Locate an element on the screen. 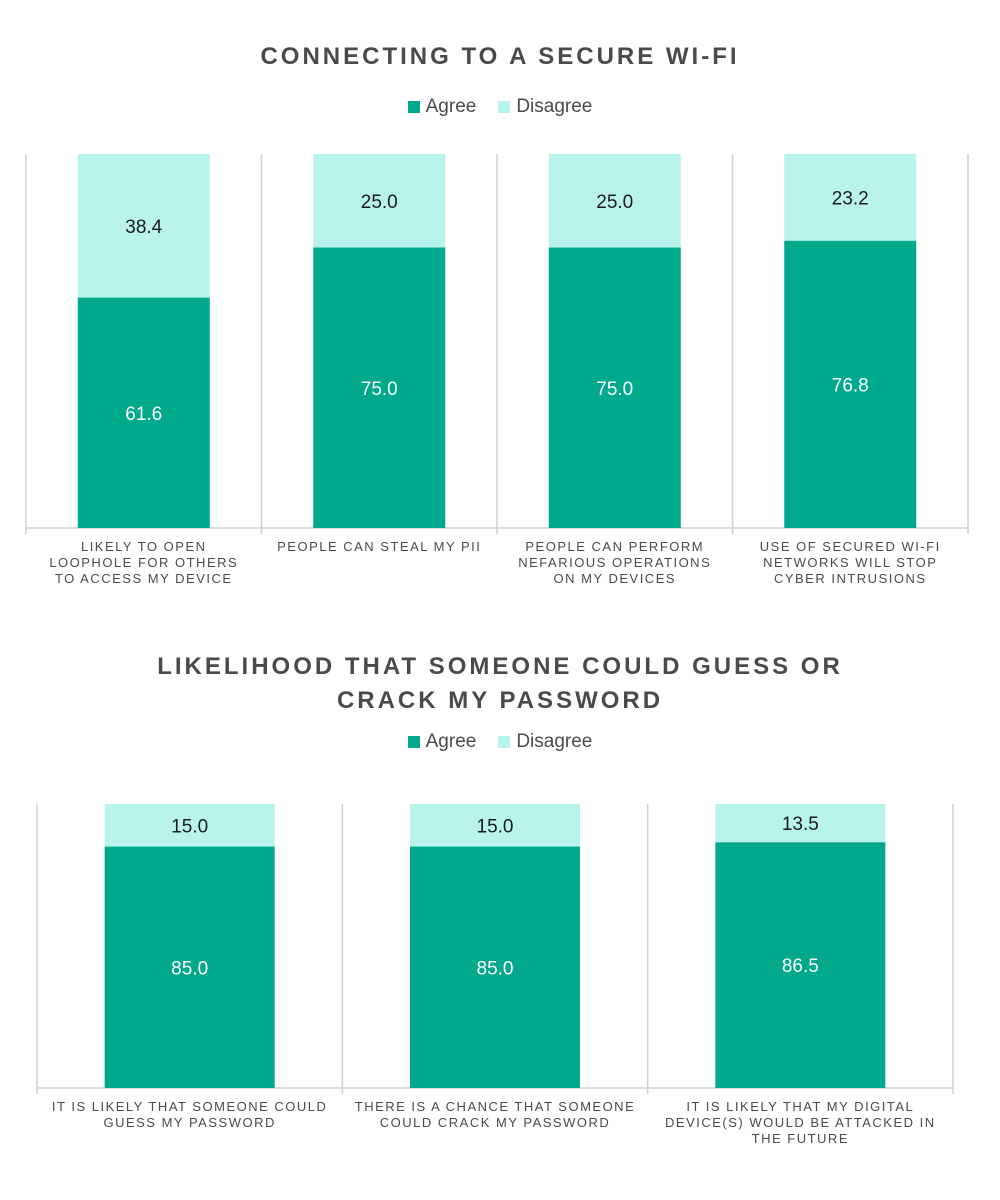  category-tick-label: GUESS MY PASSWORD is located at coordinates (189, 1122).